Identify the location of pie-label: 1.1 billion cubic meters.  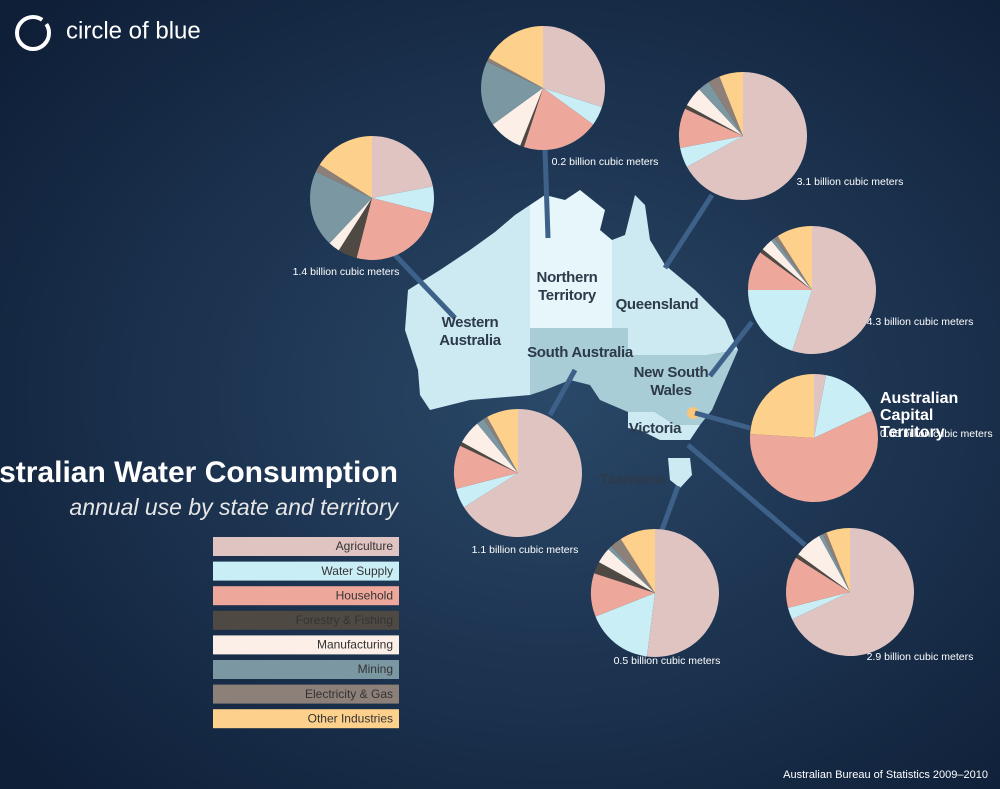
(525, 550).